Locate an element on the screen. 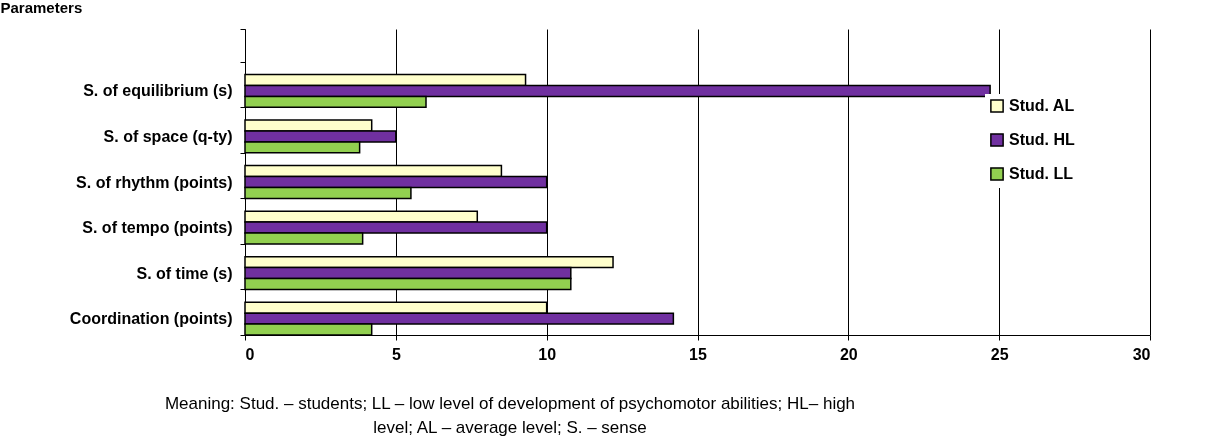 The image size is (1205, 447). x-tick-label: 5 is located at coordinates (396, 354).